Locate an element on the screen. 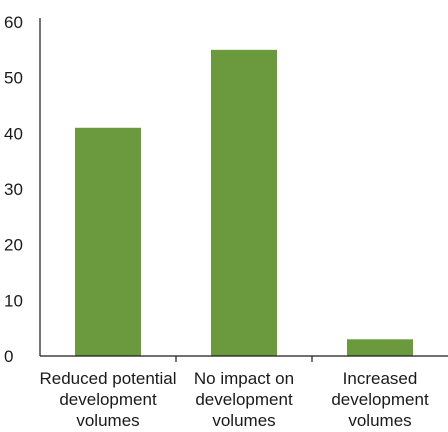 The height and width of the screenshot is (432, 448). y-tick-label: 20 is located at coordinates (13, 245).